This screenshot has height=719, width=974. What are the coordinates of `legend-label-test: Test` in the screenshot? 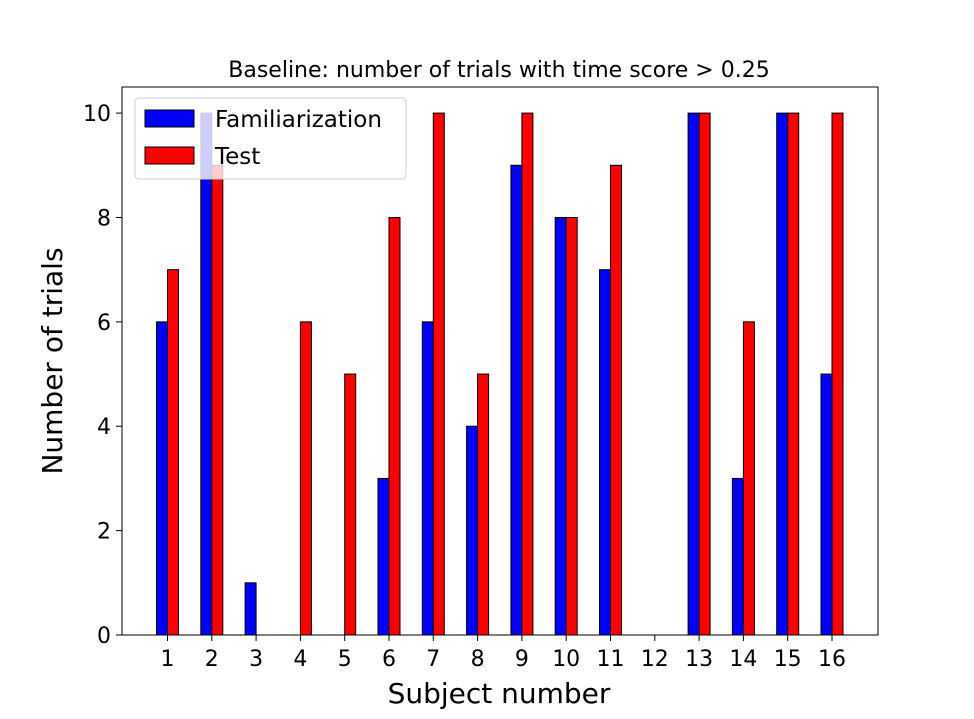 It's located at (237, 157).